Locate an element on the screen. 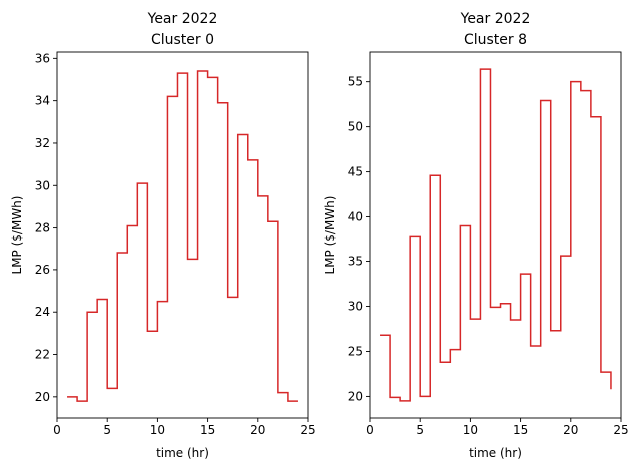  y-tick-label: 50 is located at coordinates (355, 127).